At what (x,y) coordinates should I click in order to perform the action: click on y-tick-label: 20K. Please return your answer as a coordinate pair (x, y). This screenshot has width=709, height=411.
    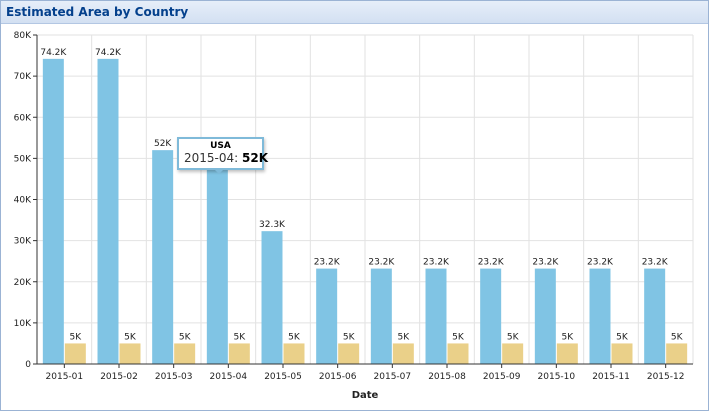
    Looking at the image, I should click on (23, 283).